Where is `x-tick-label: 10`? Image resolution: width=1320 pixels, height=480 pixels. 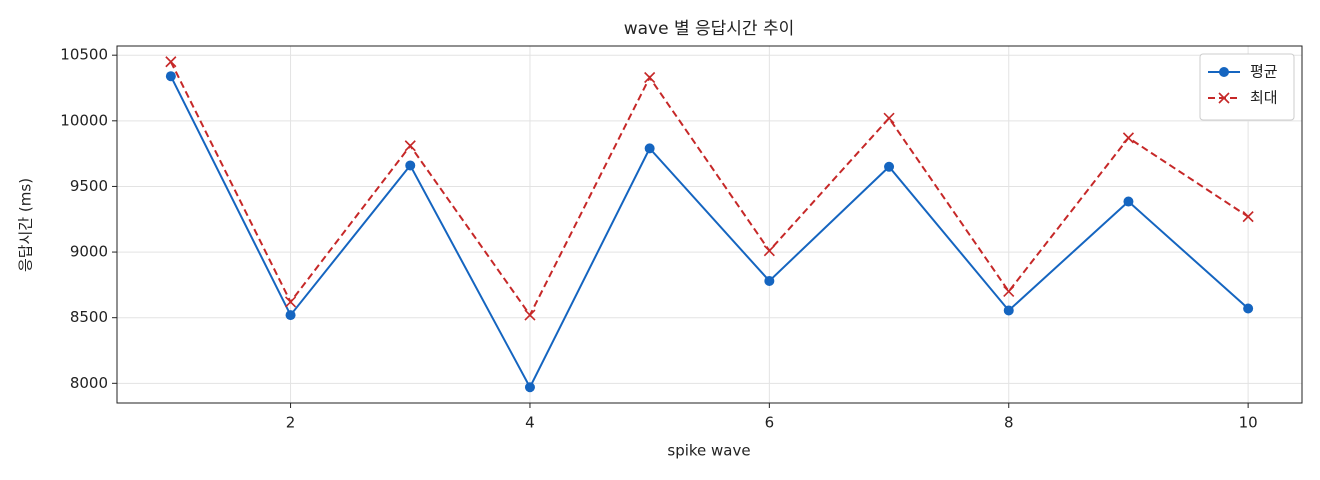
x-tick-label: 10 is located at coordinates (1248, 423).